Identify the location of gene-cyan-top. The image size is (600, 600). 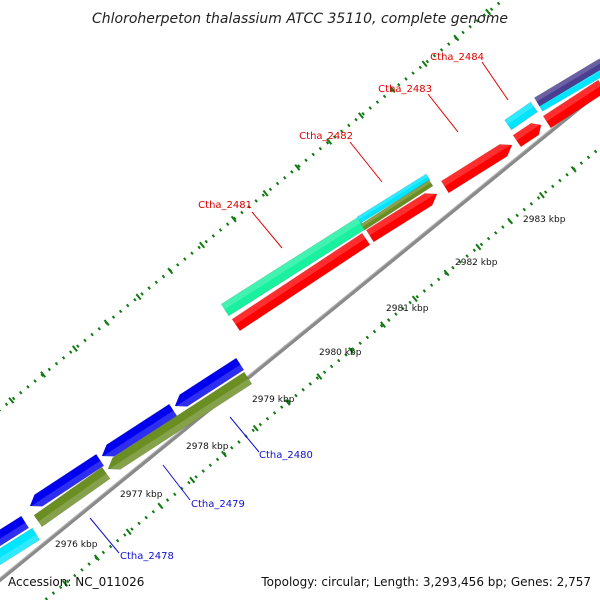
(393, 198).